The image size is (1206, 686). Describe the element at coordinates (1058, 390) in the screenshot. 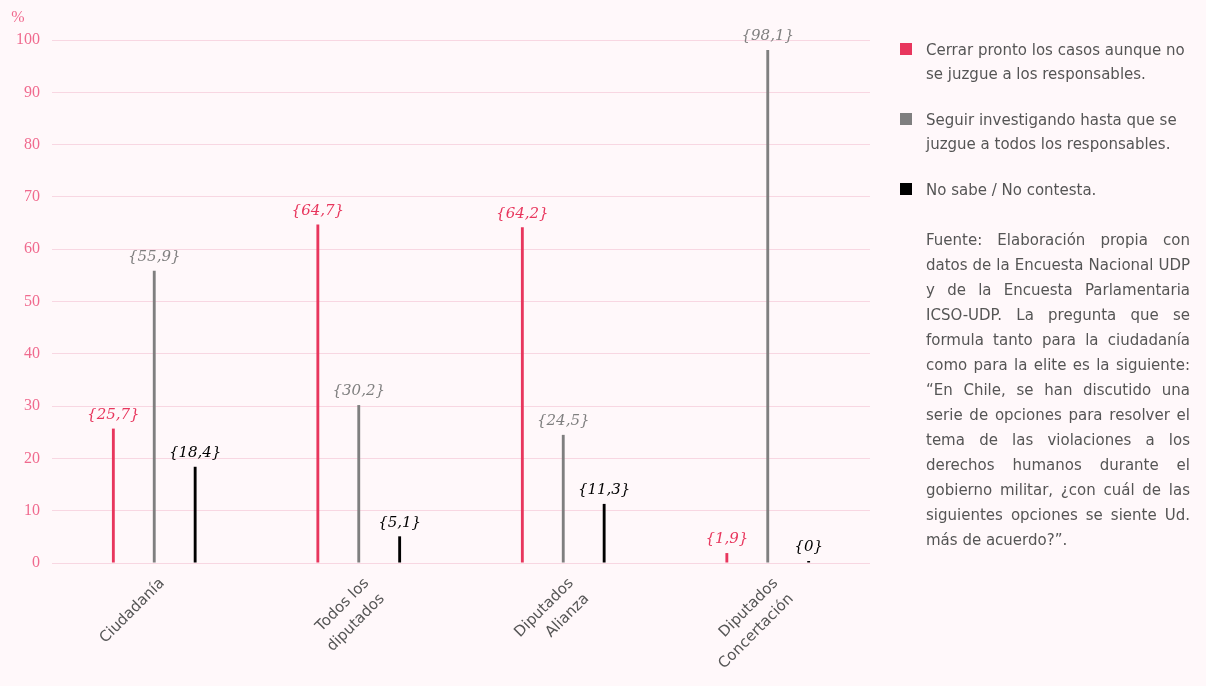

I see `text: Fuente: Elaboración propia con datos de la Encuesta Nacional UDP y de la Encuesta Parlamentaria ICSO-UDP. La pregunta que se formula tanto para la ciudadanía como para la elite es la siguiente: “En Chile, se han discutido una serie de opciones para resolver el tema de las violaciones a los derechos humanos durante el gobierno militar, ¿con cuál de las siguientes opciones se siente Ud. más de acuerdo?”.` at that location.